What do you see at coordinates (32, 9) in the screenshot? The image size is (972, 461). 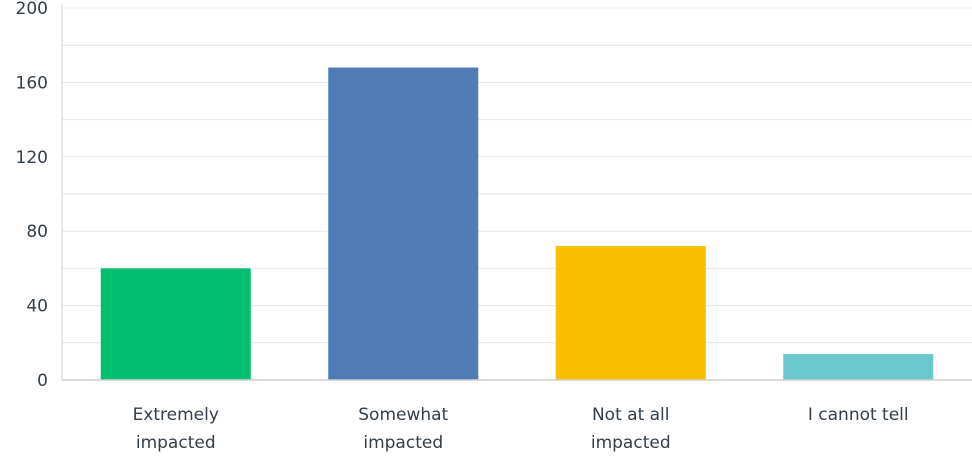 I see `y-tick-label: 200` at bounding box center [32, 9].